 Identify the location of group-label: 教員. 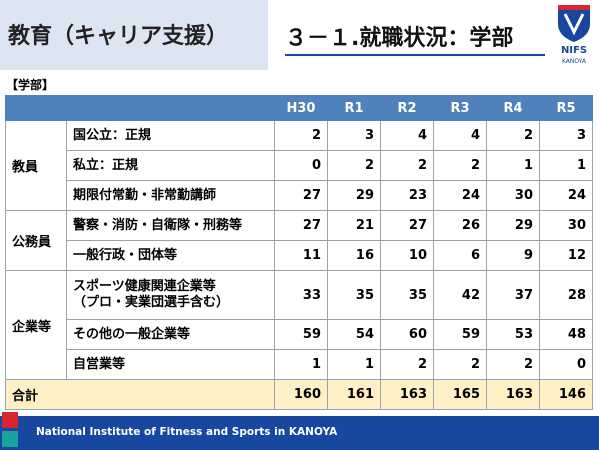
(36, 165).